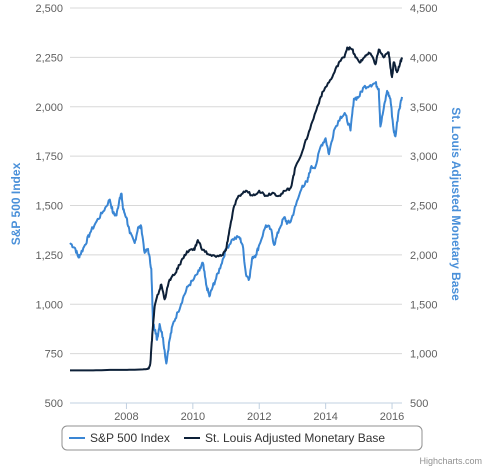  I want to click on right-tick-label: 1,000, so click(424, 355).